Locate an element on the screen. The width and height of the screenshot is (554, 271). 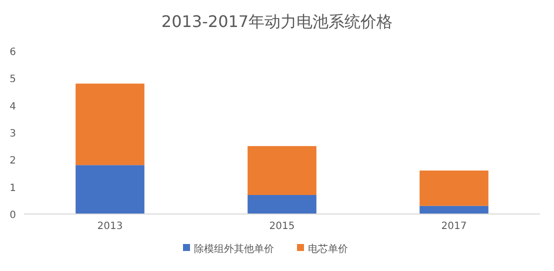
y-tick-label: 5 is located at coordinates (13, 80).